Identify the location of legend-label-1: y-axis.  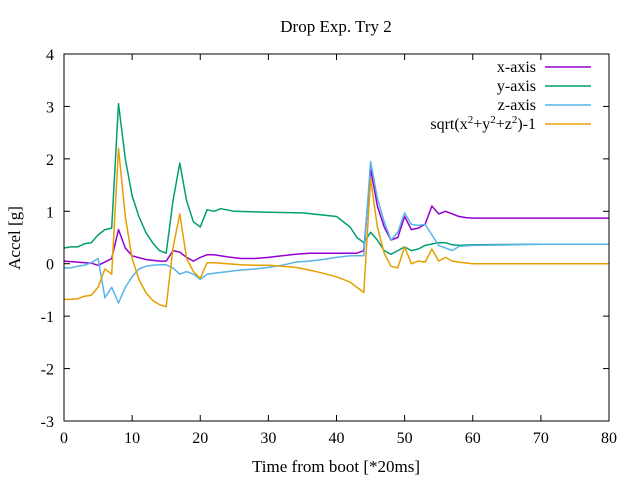
(516, 86).